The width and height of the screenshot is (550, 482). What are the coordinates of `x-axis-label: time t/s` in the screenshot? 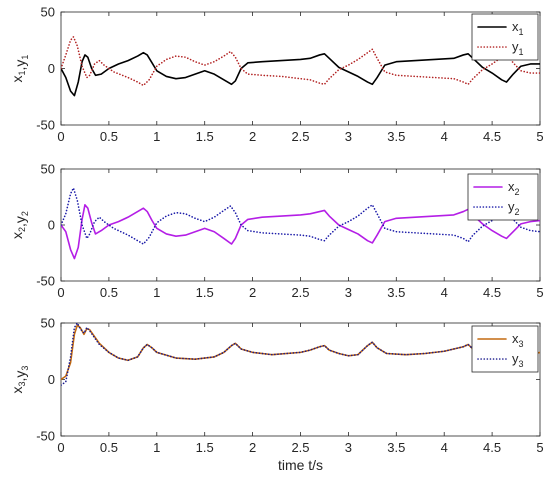 It's located at (300, 465).